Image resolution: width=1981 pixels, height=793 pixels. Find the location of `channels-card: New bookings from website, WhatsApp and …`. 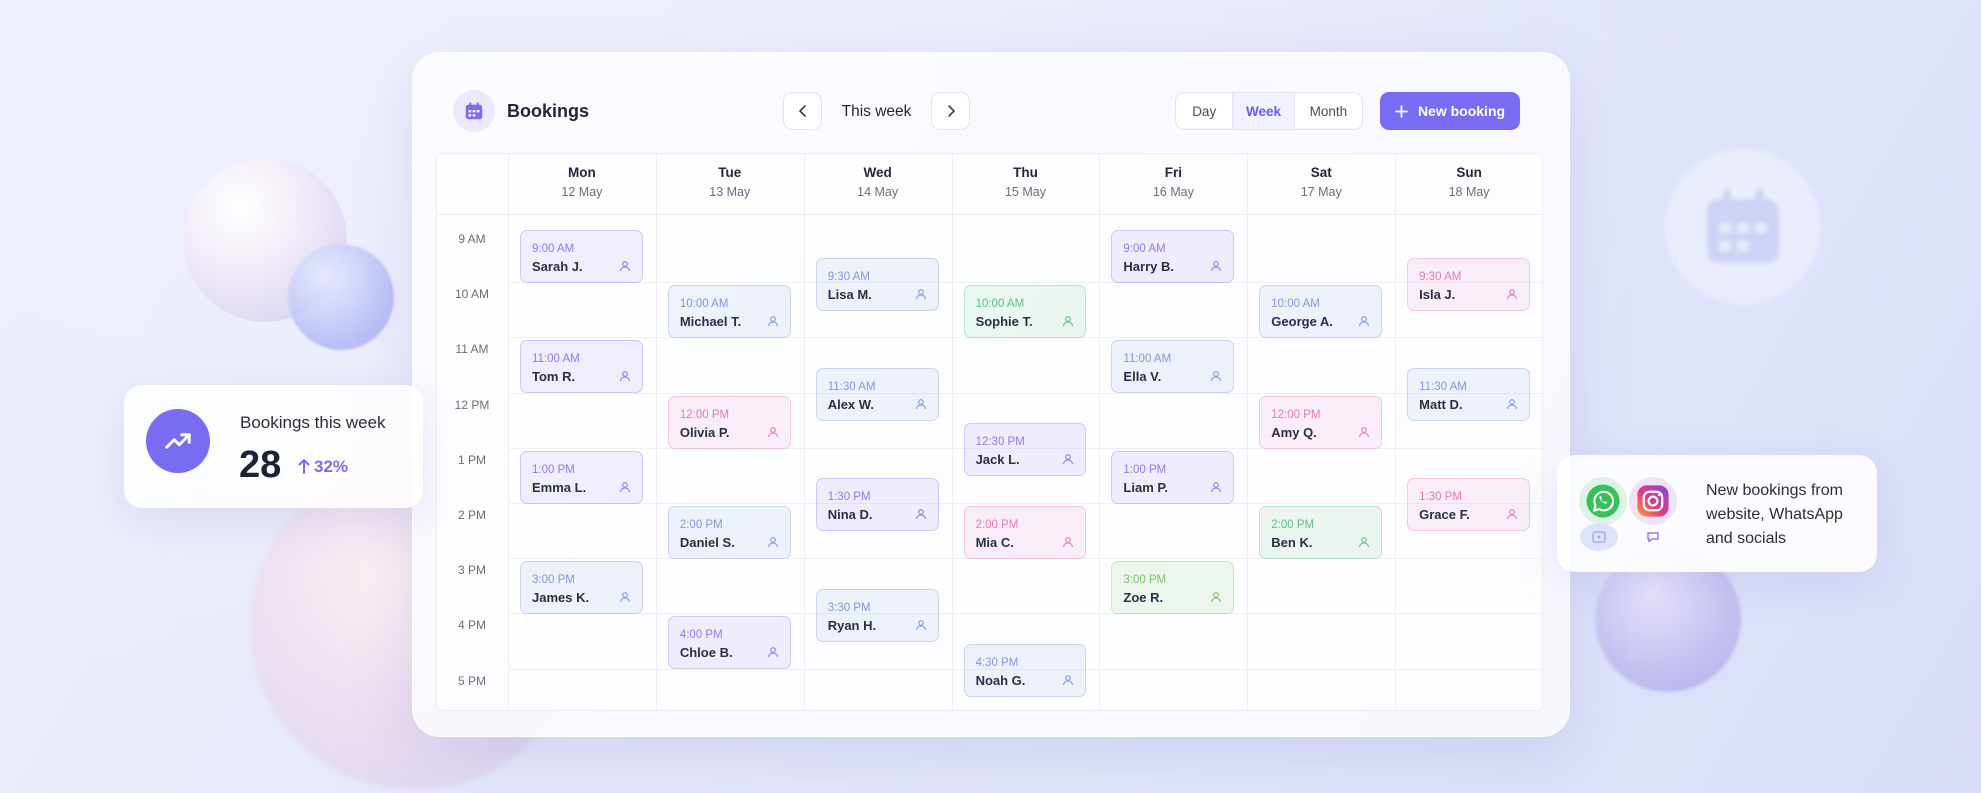

channels-card: New bookings from website, WhatsApp and … is located at coordinates (1717, 513).